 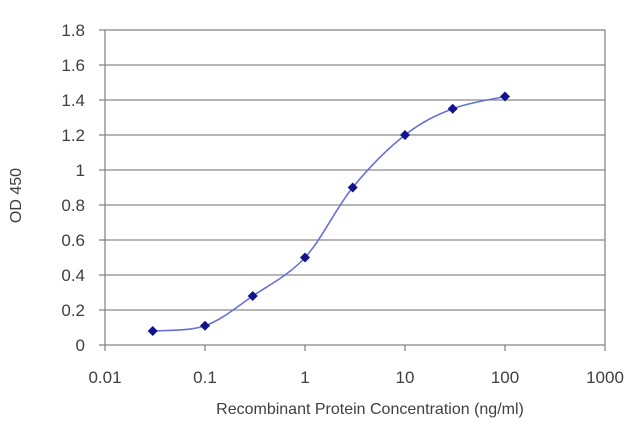 I want to click on y-tick-label: 1.8, so click(x=73, y=30).